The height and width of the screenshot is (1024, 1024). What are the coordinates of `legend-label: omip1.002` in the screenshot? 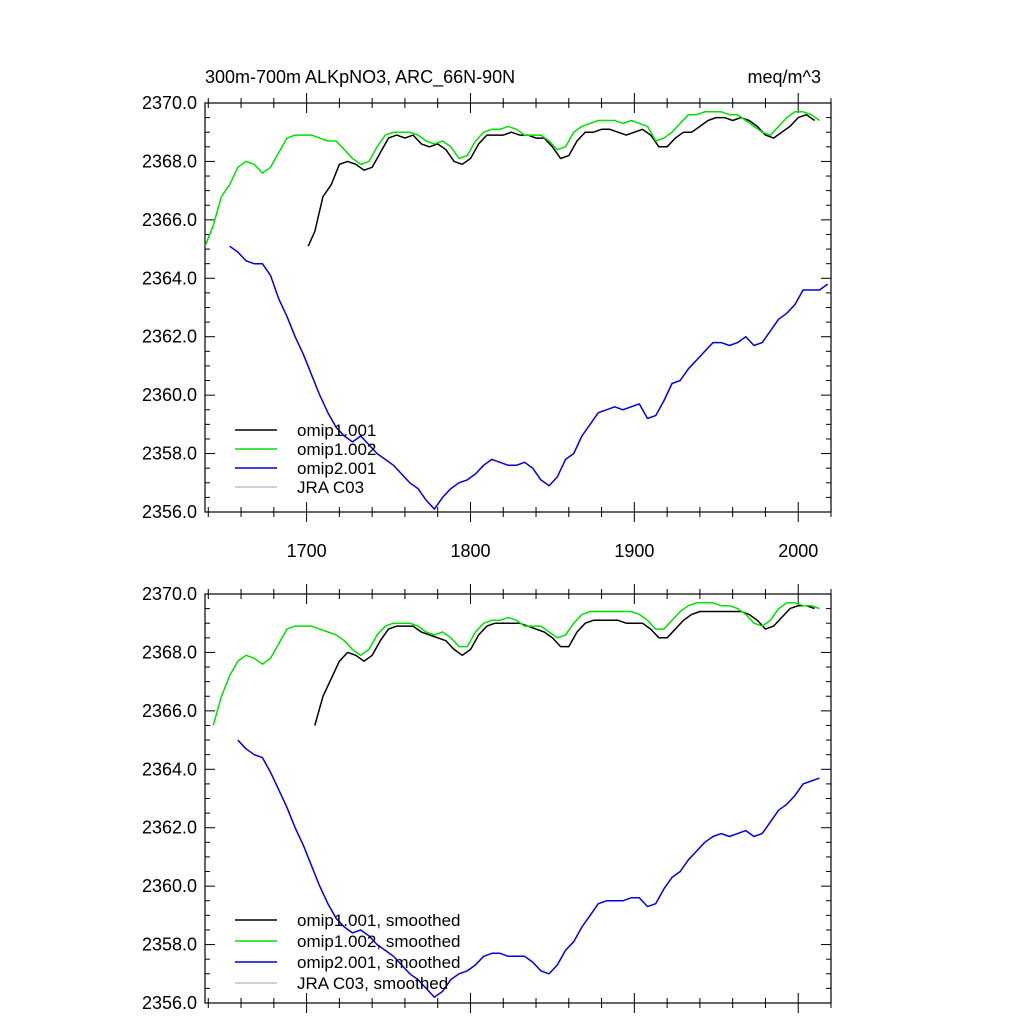 It's located at (336, 449).